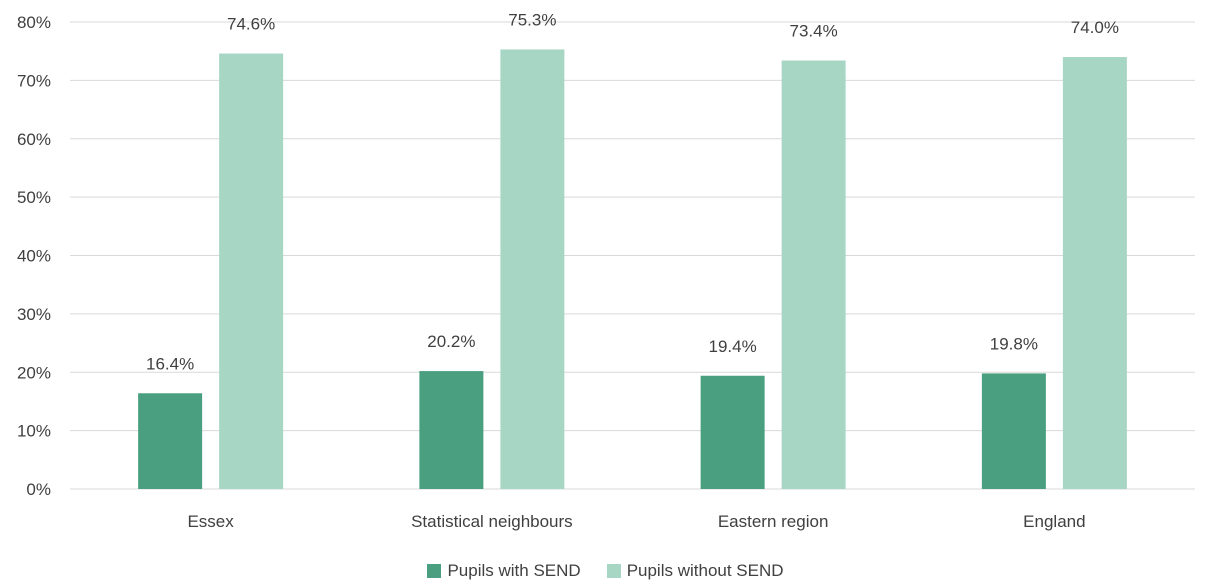 The width and height of the screenshot is (1211, 583). I want to click on y-tick-label: 0%, so click(38, 489).